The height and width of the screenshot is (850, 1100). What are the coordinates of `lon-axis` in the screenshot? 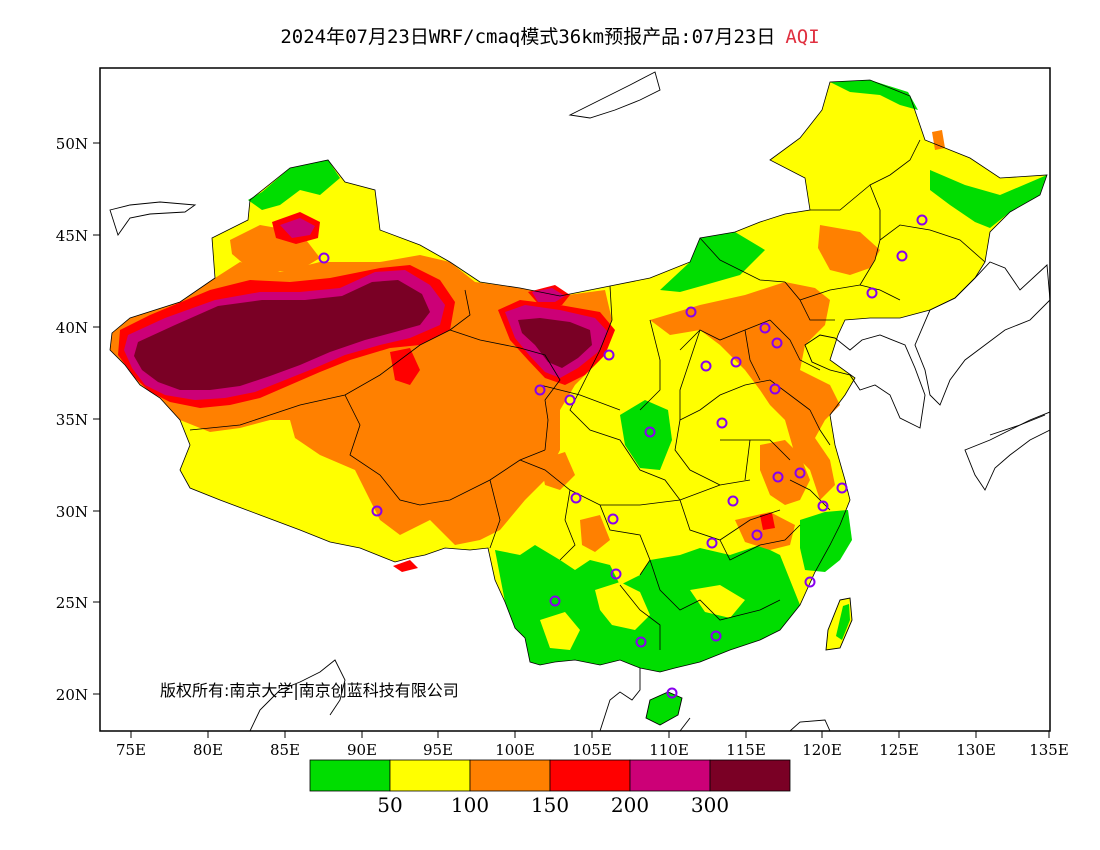 It's located at (590, 734).